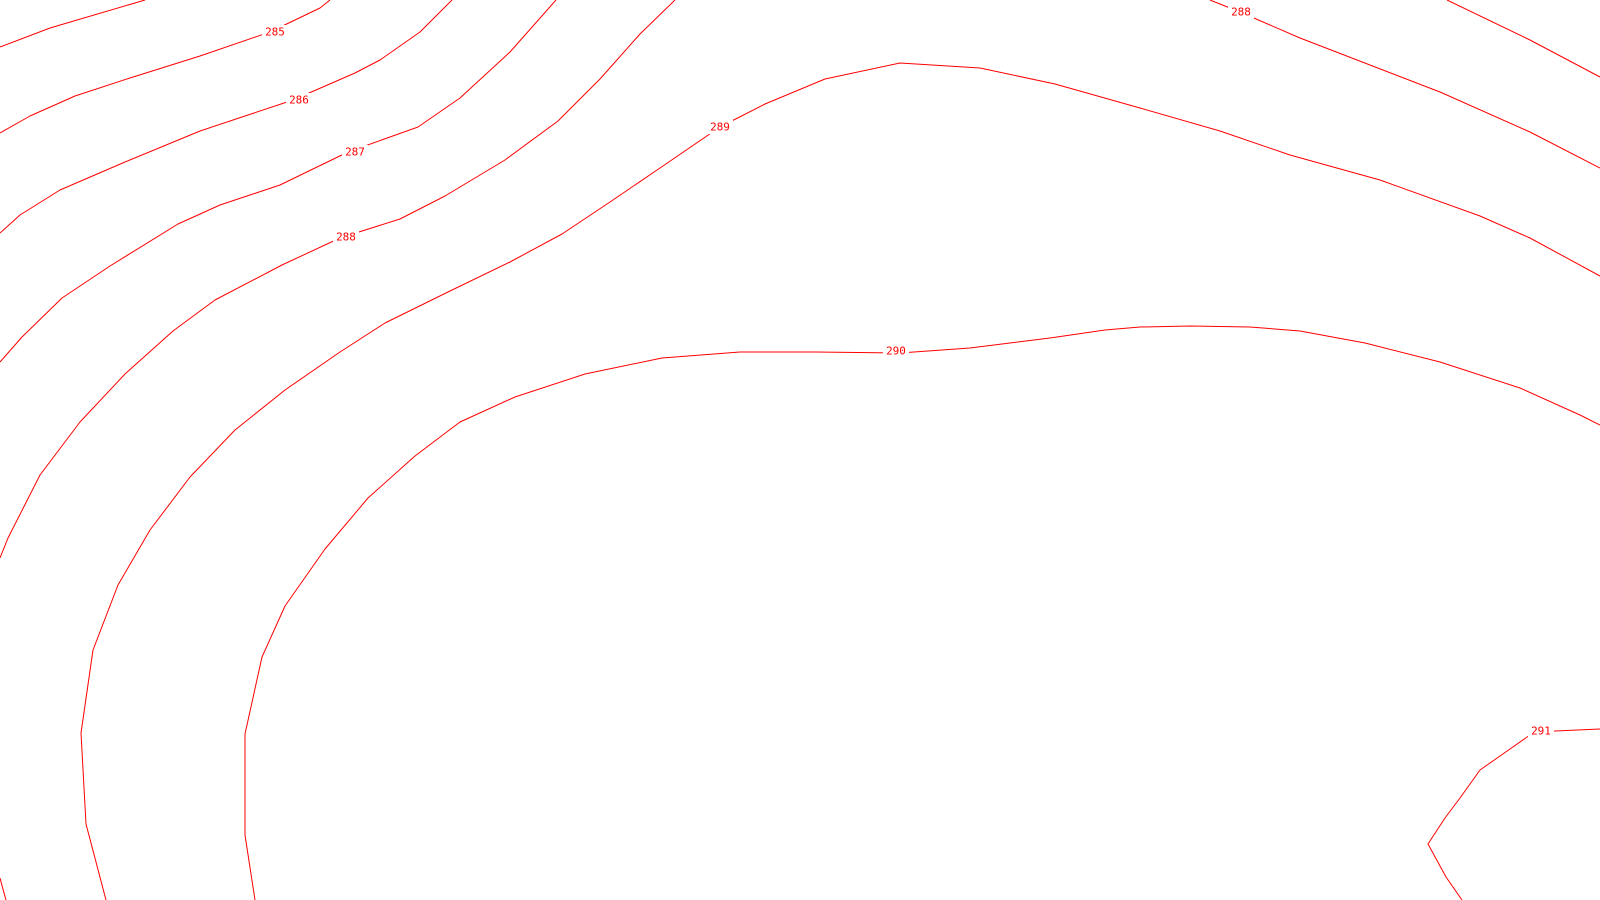 Image resolution: width=1600 pixels, height=900 pixels. I want to click on contour-label-289: 289, so click(720, 127).